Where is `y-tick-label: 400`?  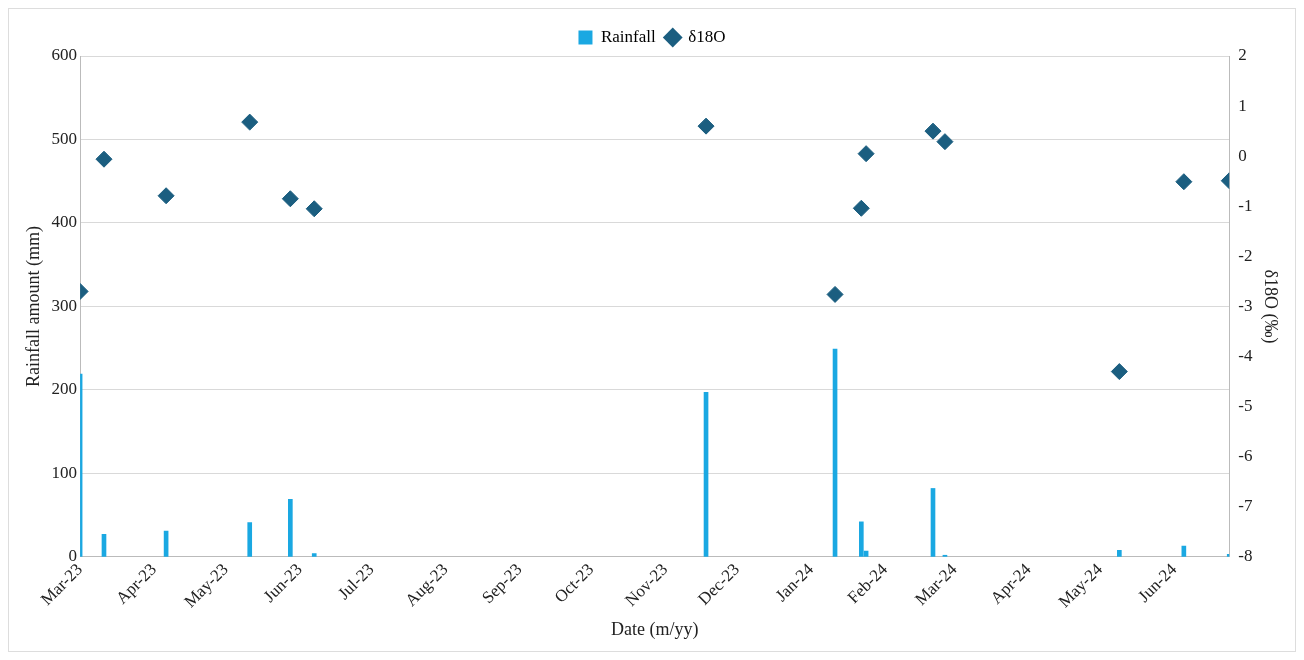 y-tick-label: 400 is located at coordinates (64, 222).